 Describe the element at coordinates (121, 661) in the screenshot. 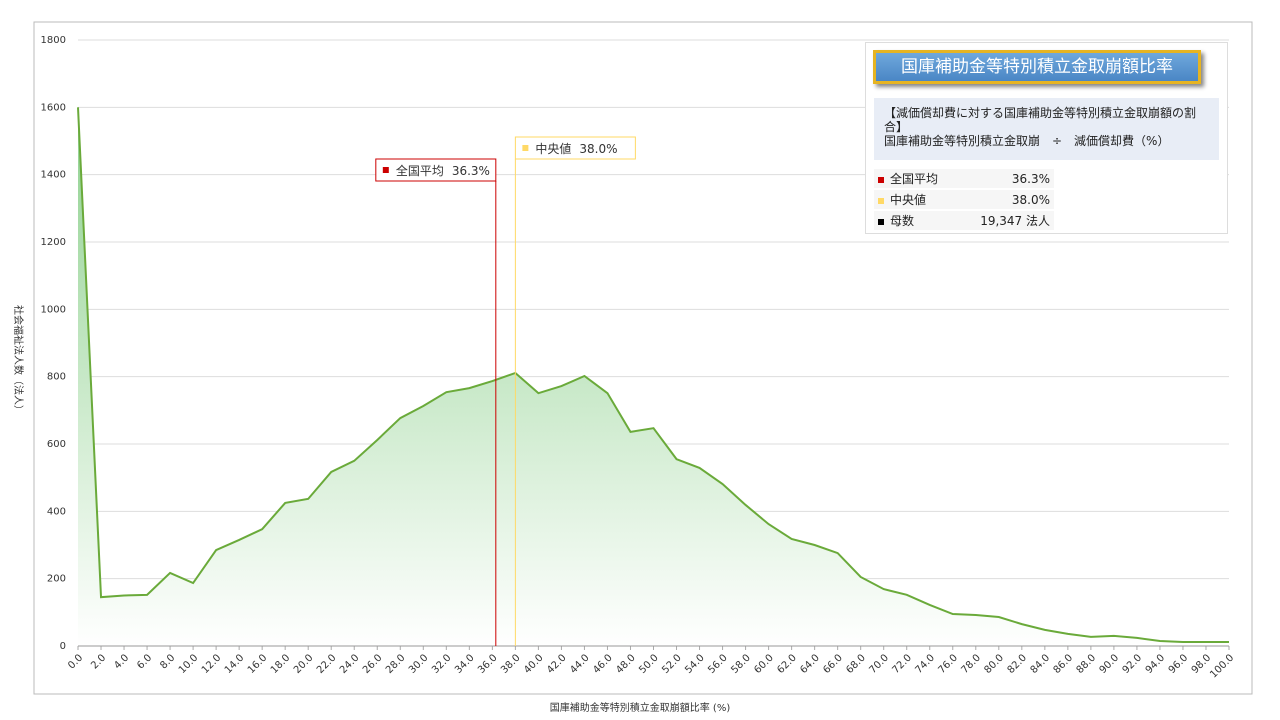

I see `x-tick-label: 4.0` at that location.